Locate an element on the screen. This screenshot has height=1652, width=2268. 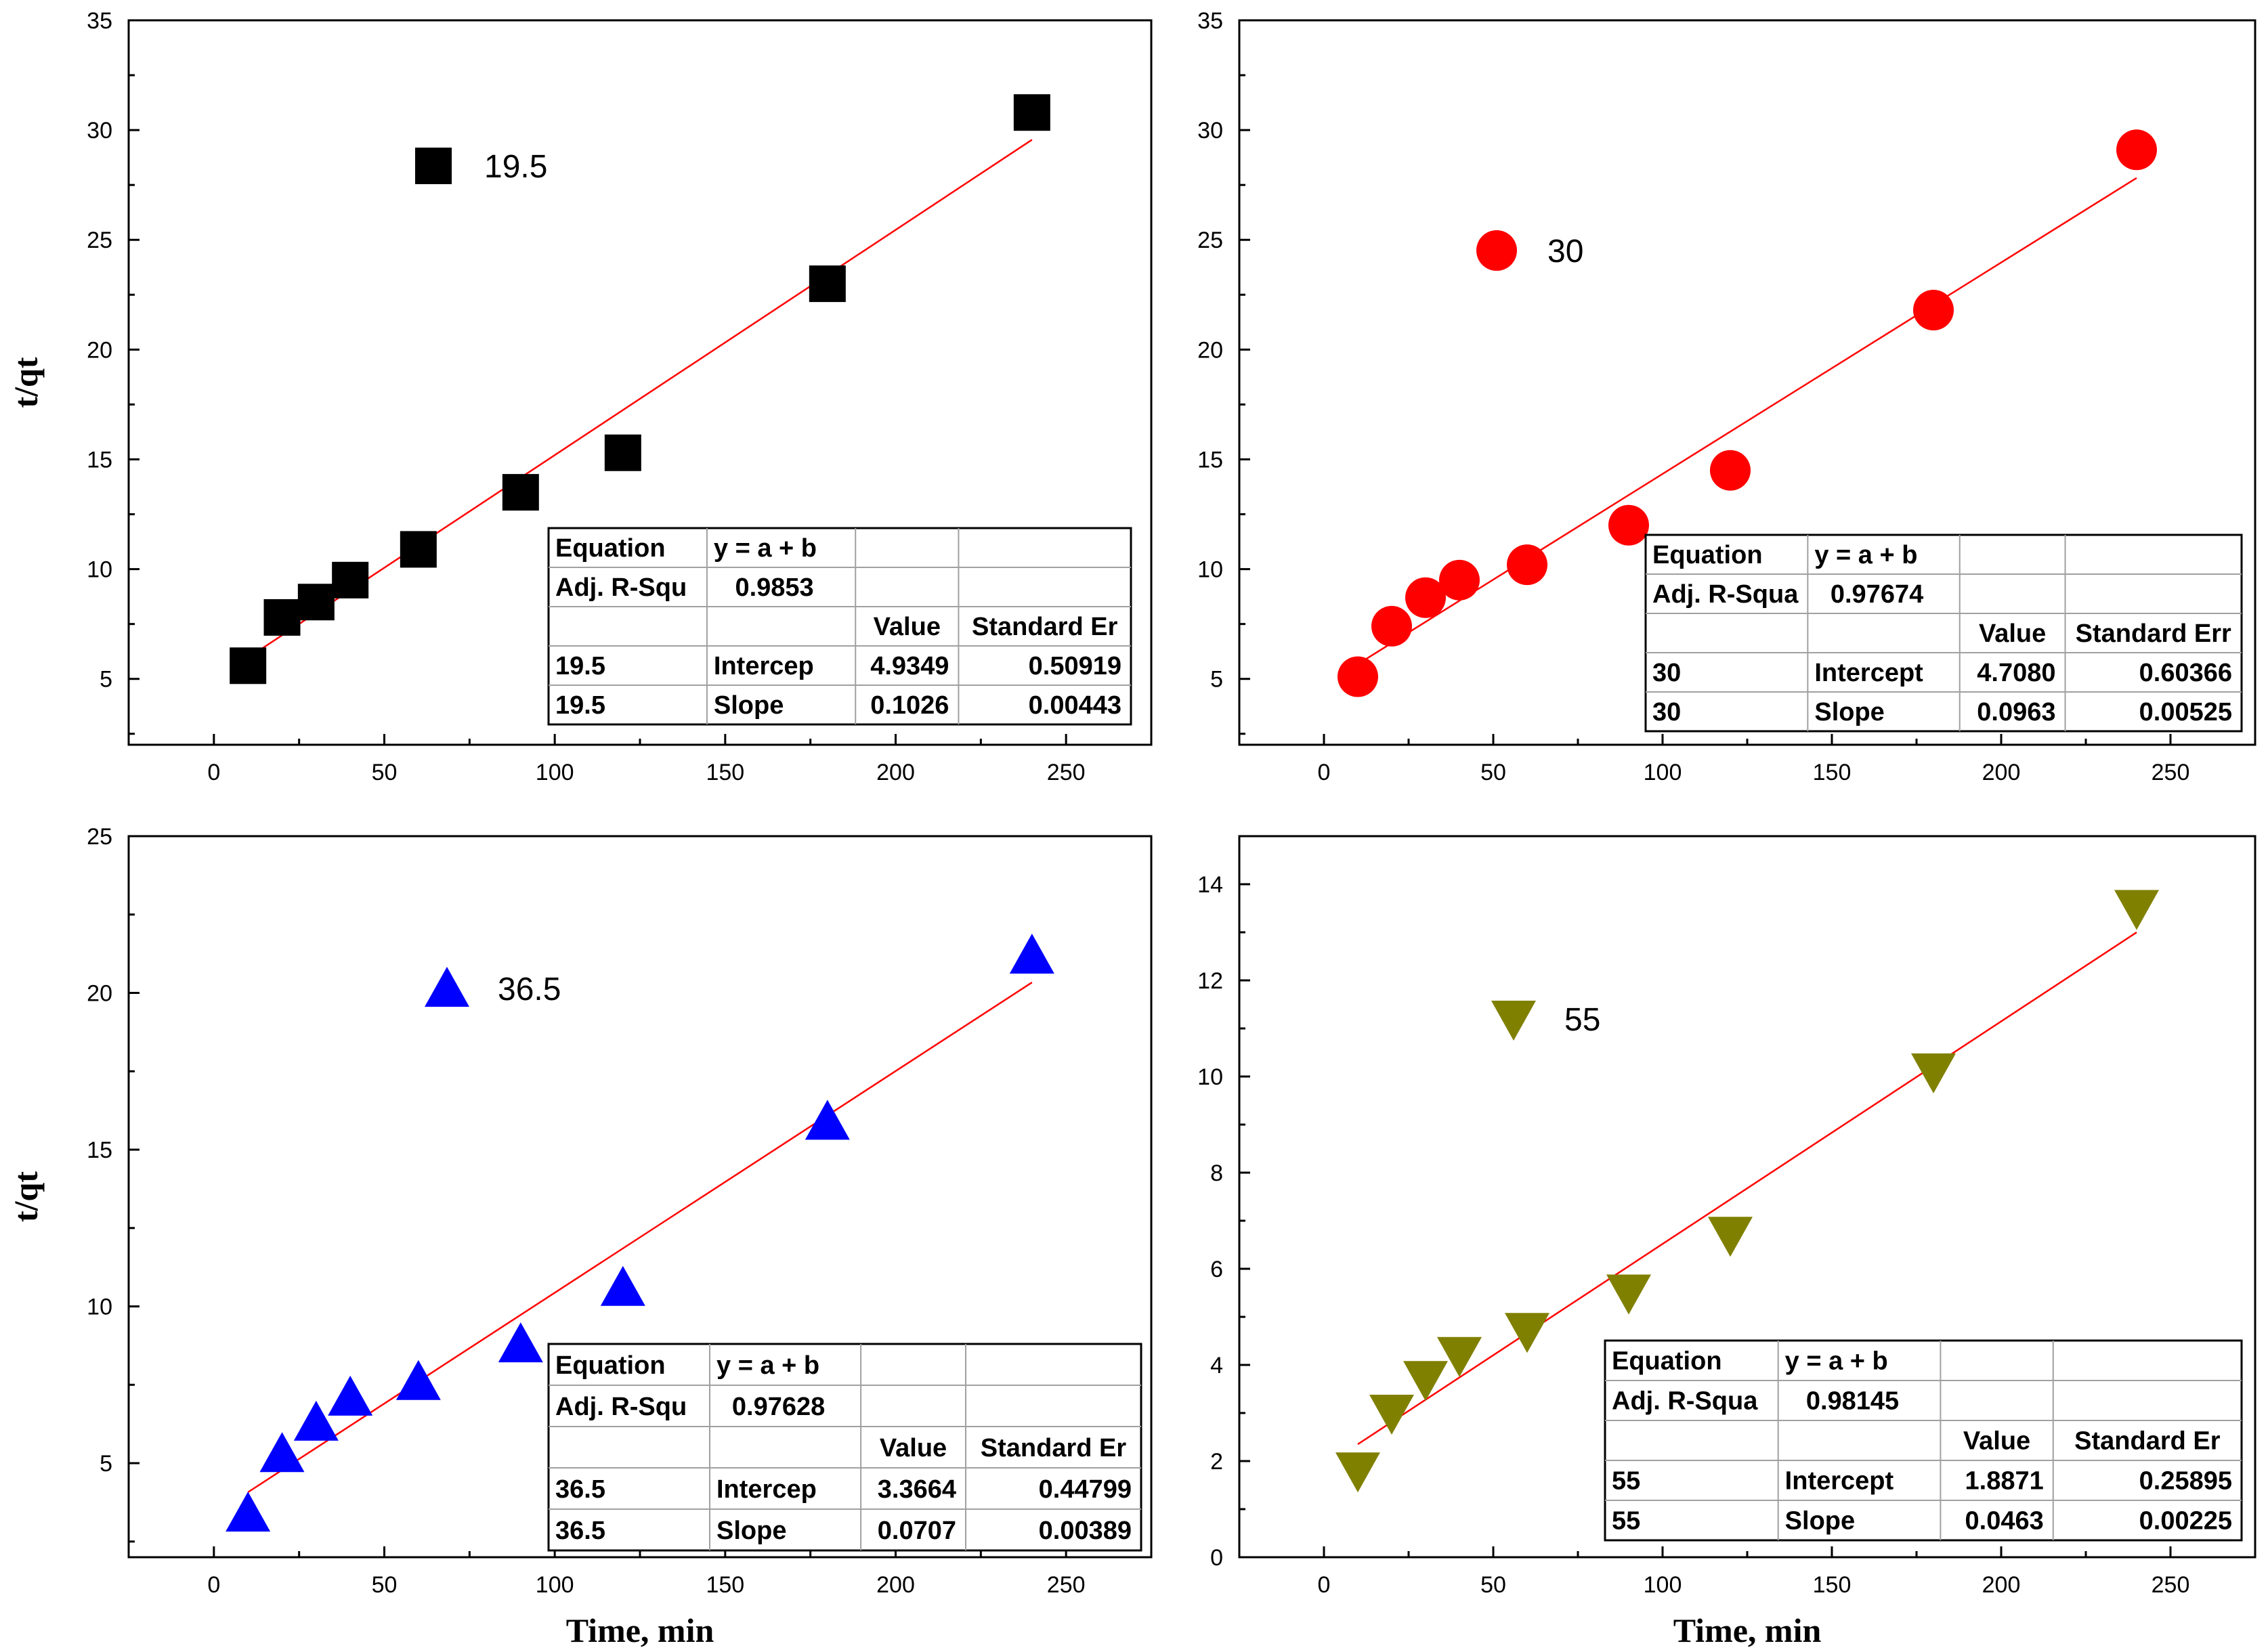
fit-table-cell: 55 is located at coordinates (1626, 1481).